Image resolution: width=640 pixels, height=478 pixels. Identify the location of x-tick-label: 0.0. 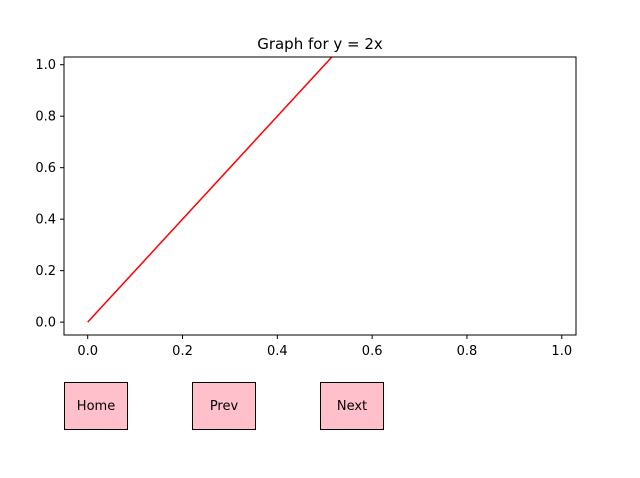
(87, 351).